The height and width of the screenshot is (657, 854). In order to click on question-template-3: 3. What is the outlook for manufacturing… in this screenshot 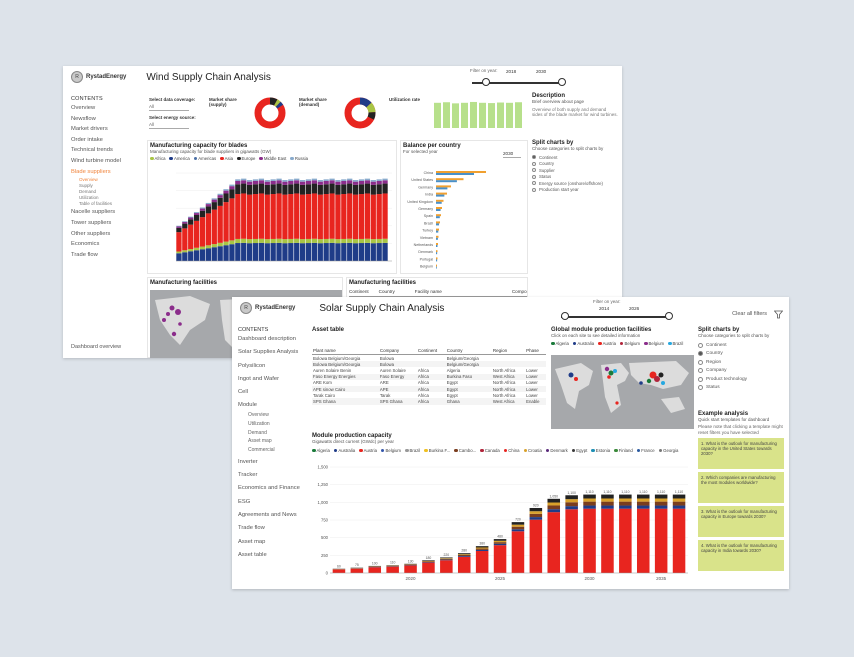, I will do `click(741, 521)`.